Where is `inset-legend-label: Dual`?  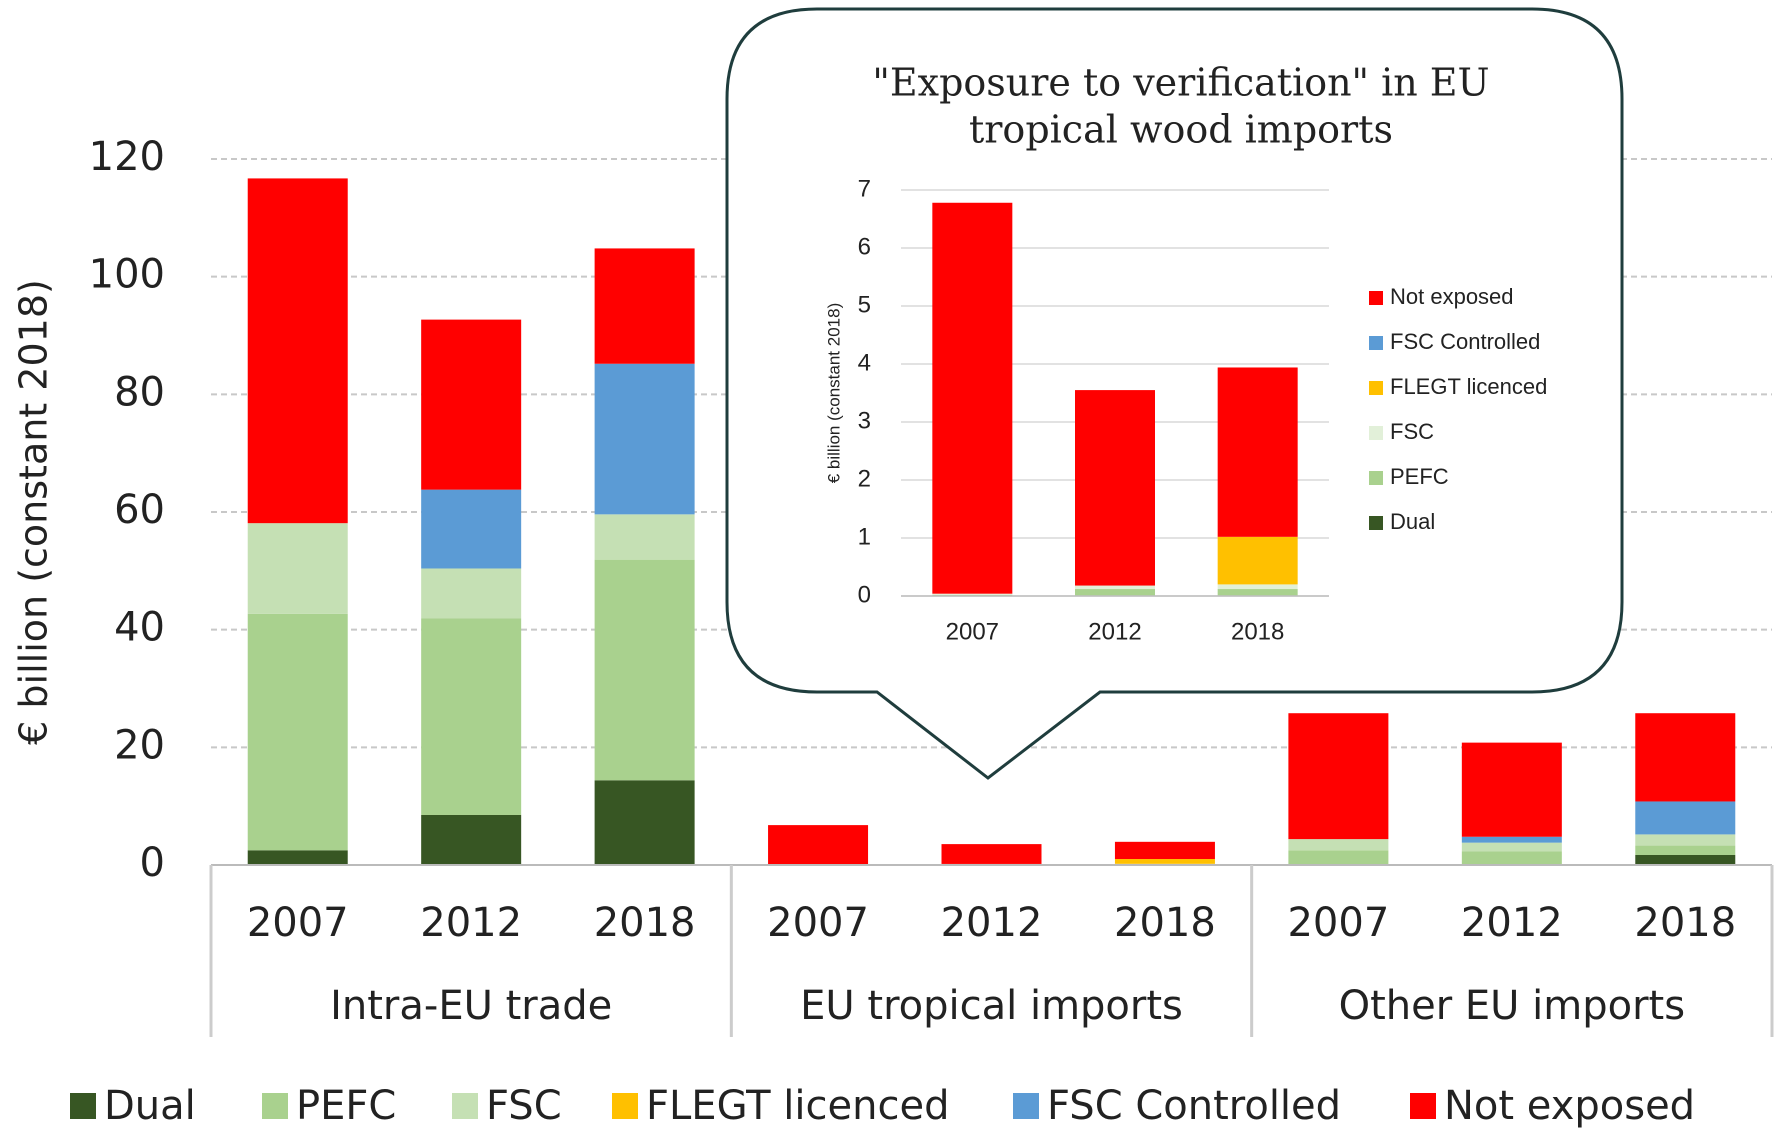
inset-legend-label: Dual is located at coordinates (1412, 521).